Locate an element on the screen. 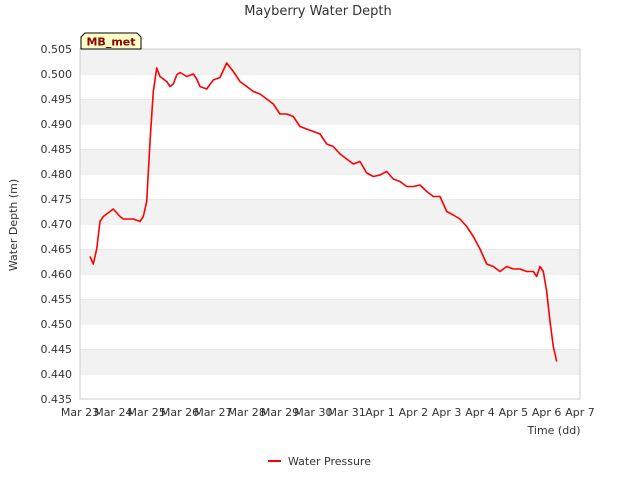  x-tick-label: Apr 3 is located at coordinates (447, 412).